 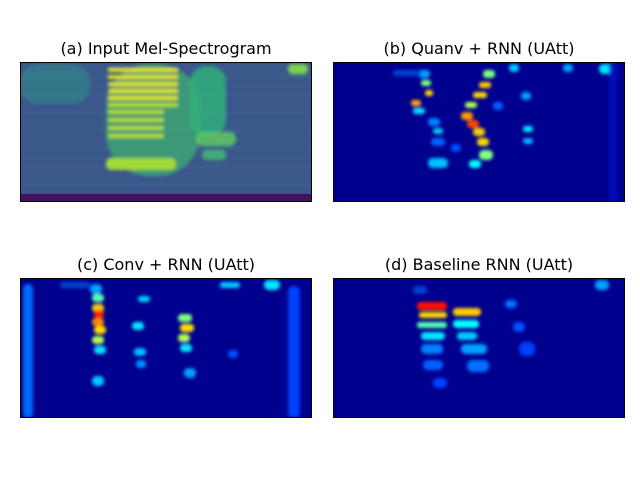 I want to click on panel-d-frame, so click(x=479, y=348).